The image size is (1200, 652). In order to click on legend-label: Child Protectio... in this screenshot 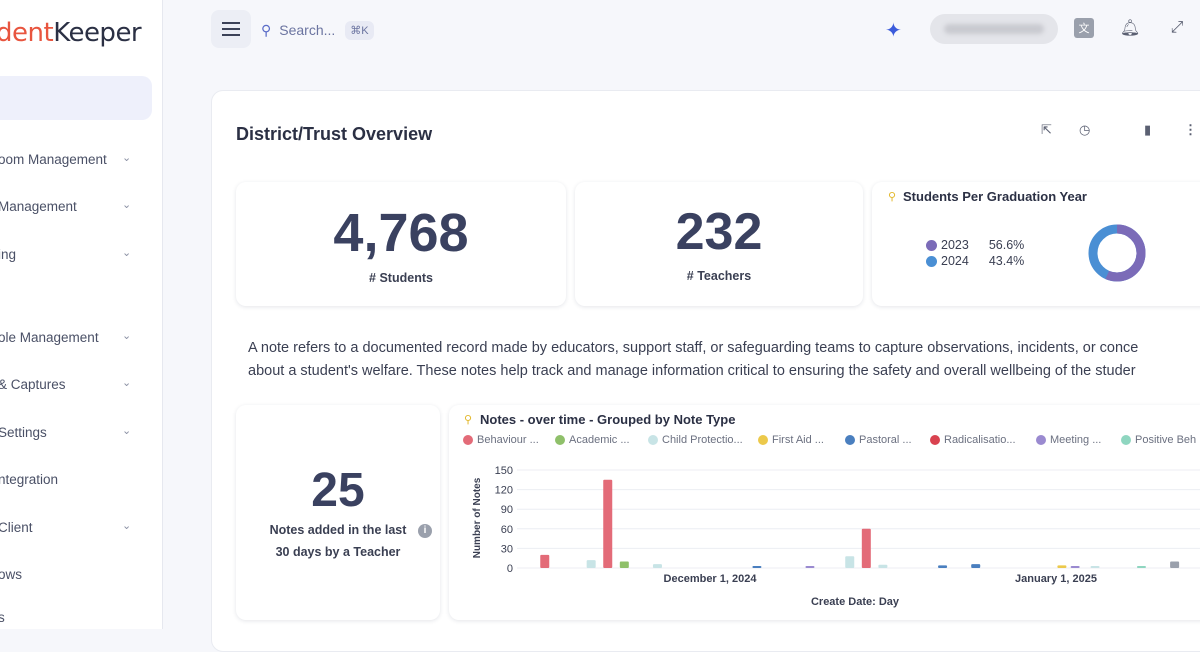, I will do `click(702, 440)`.